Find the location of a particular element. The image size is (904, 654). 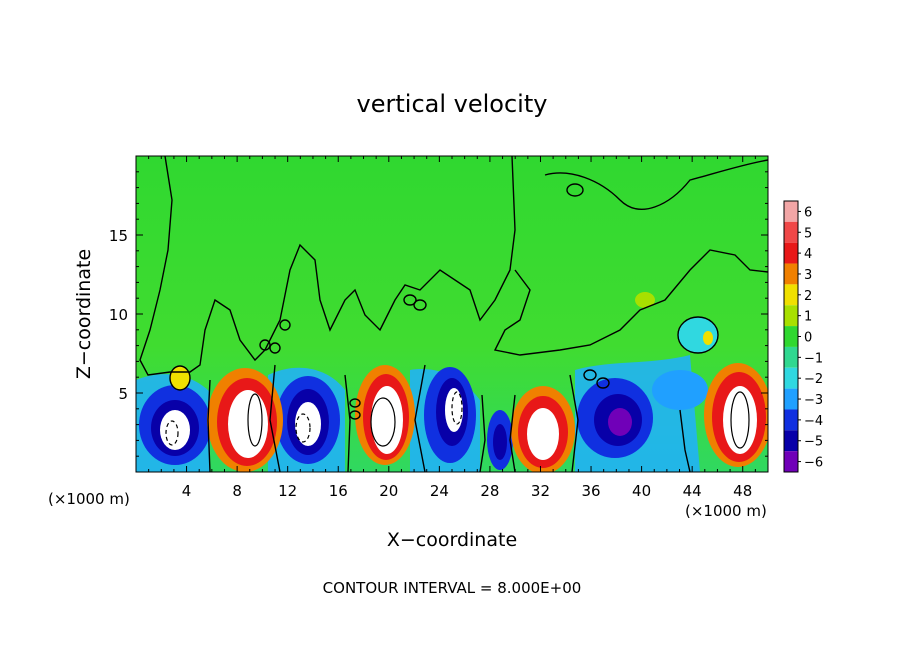

x-tick-label: 8 is located at coordinates (237, 491).